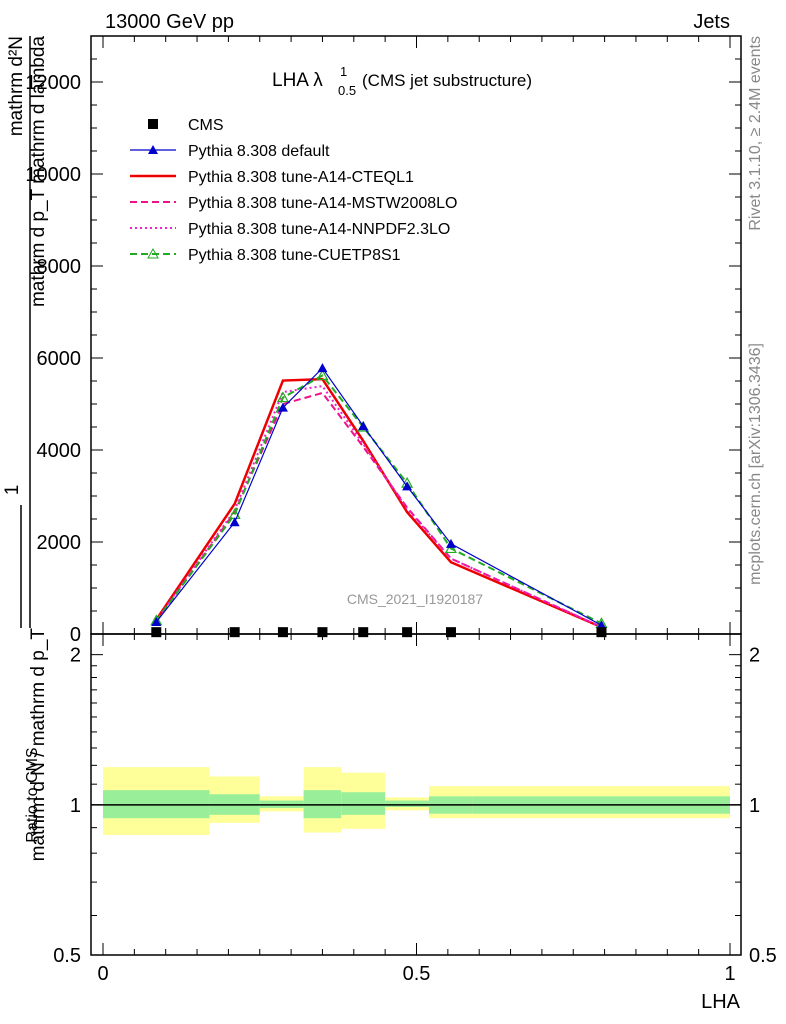 The width and height of the screenshot is (786, 1024). Describe the element at coordinates (38, 745) in the screenshot. I see `y-label-dn-dpt: mathrm d N / mathrm d p_T` at that location.